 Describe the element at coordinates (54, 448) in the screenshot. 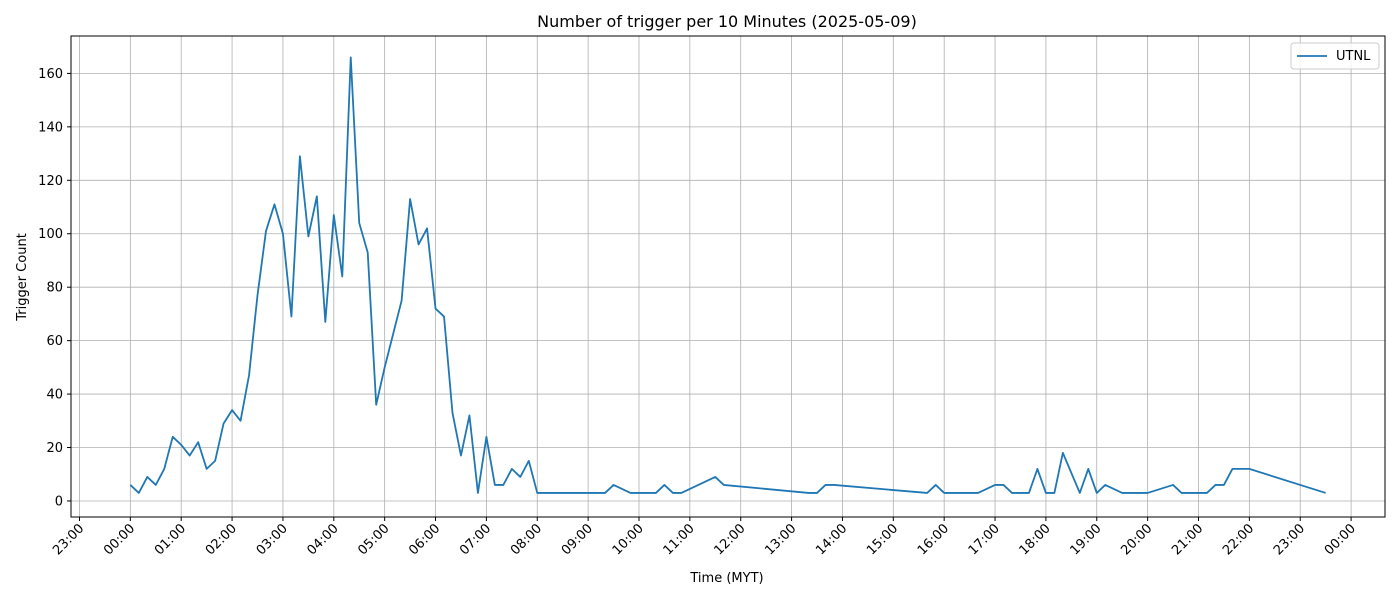

I see `y-tick-label: 20` at that location.